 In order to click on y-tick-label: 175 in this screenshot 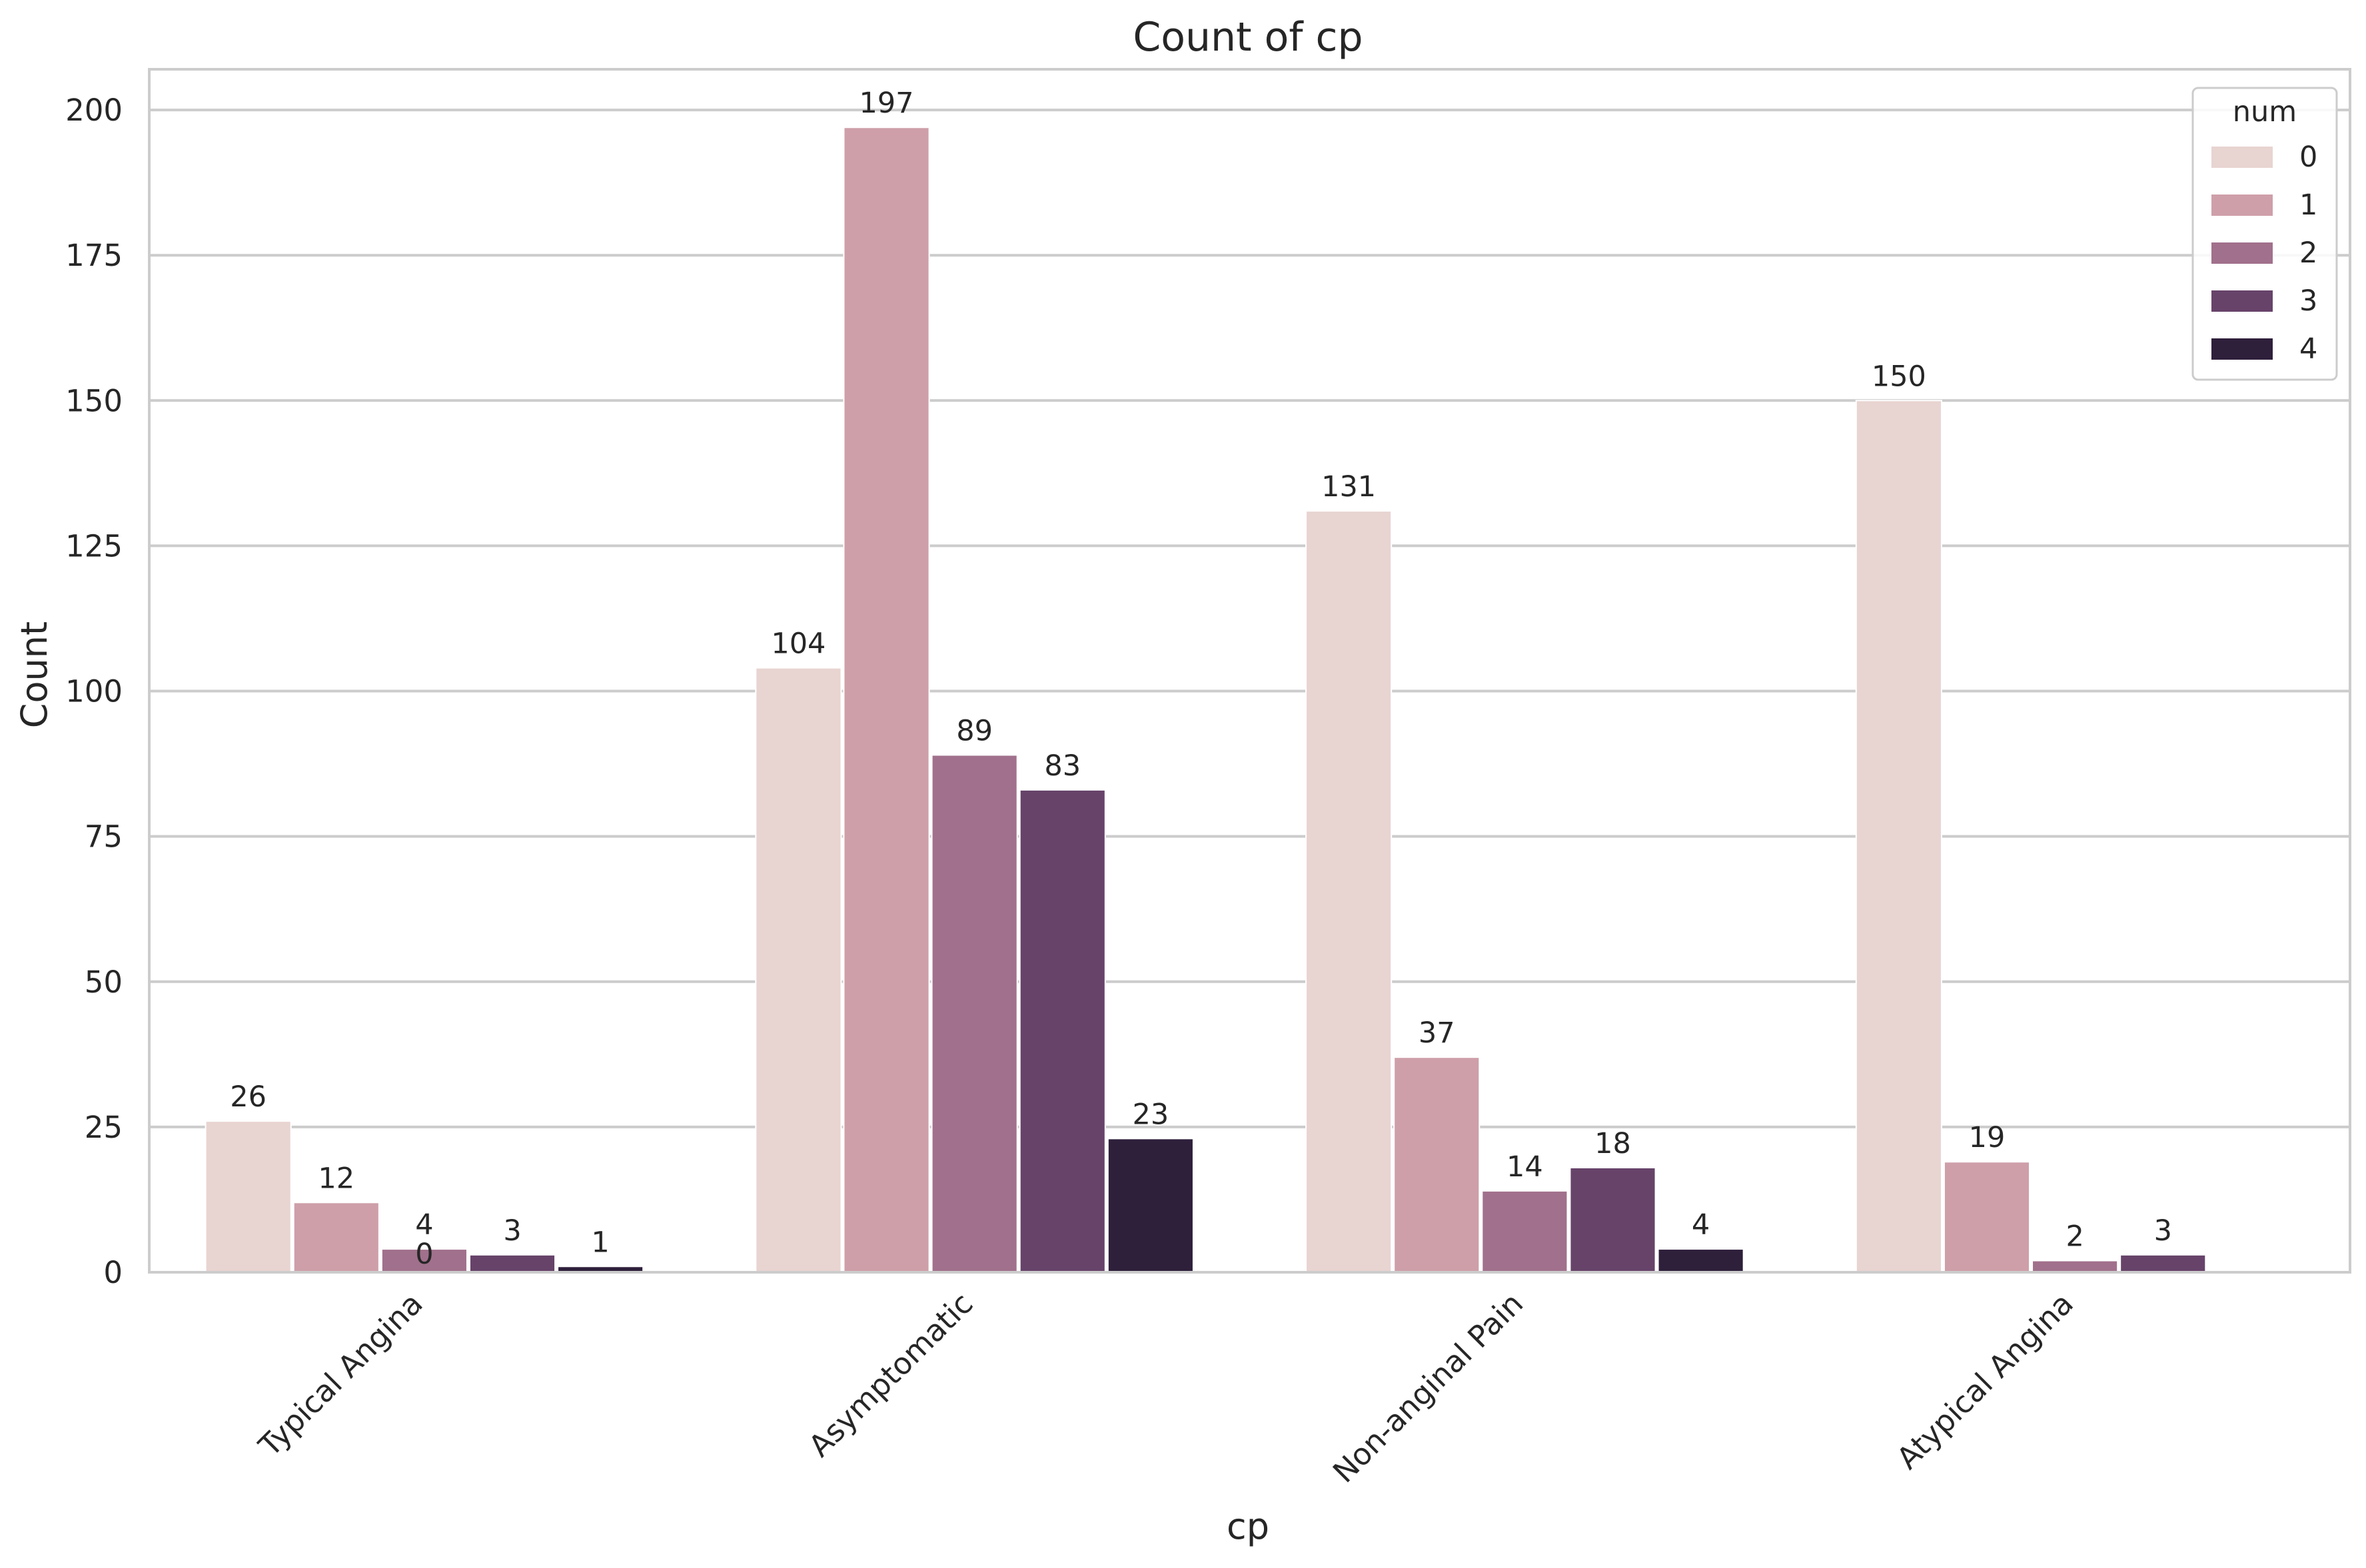, I will do `click(94, 255)`.